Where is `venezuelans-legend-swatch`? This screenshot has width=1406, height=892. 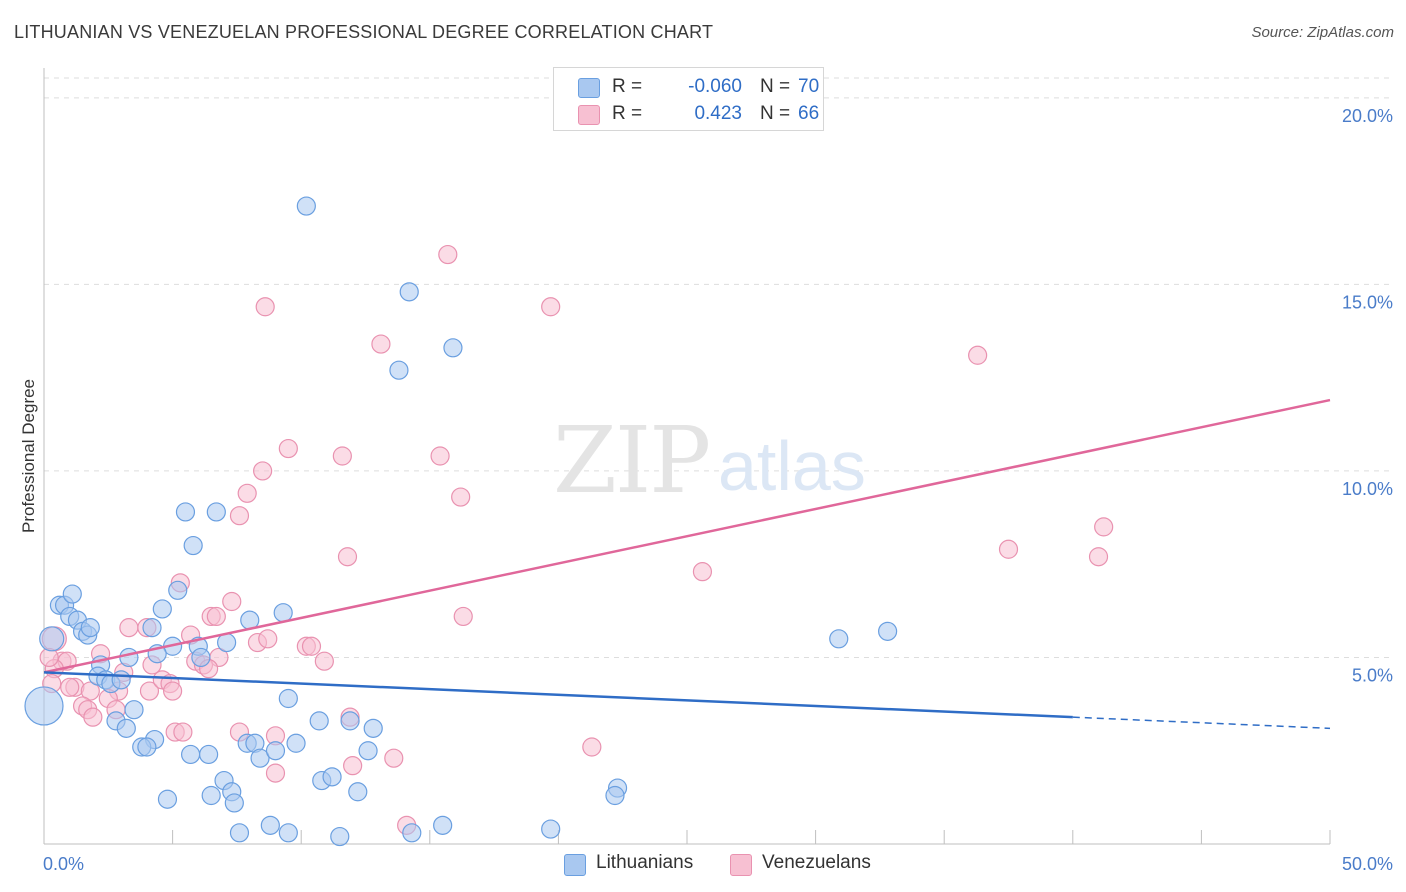 venezuelans-legend-swatch is located at coordinates (741, 865).